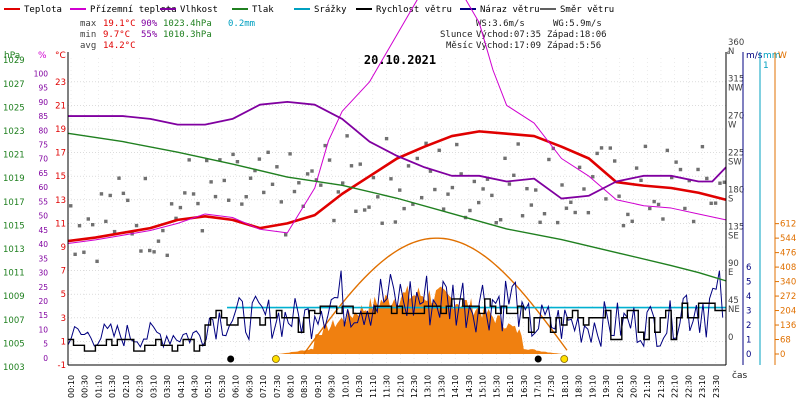 The height and width of the screenshot is (400, 800). Describe the element at coordinates (675, 386) in the screenshot. I see `tick-time: 22:10` at that location.